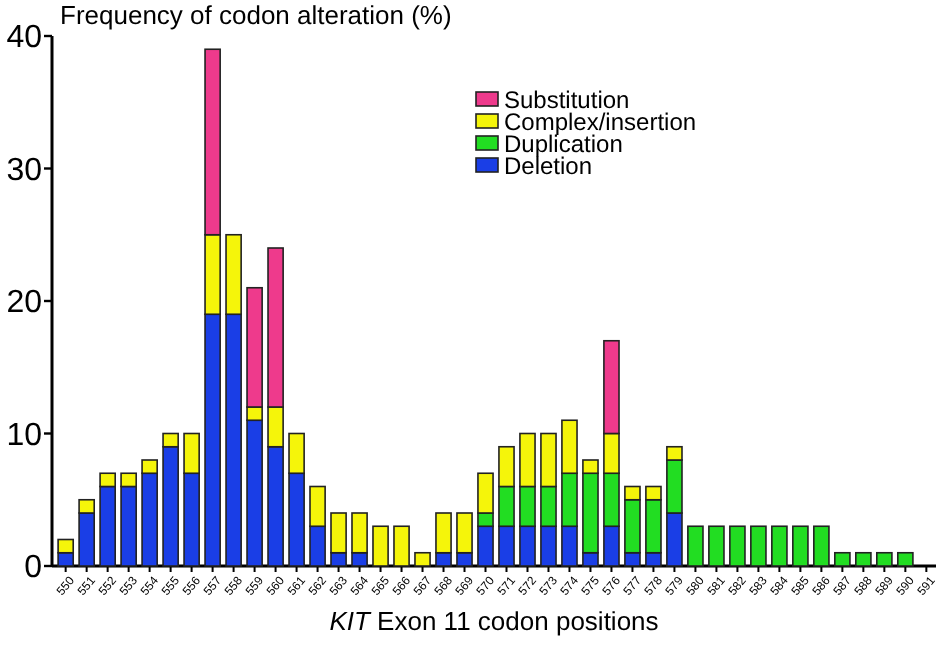 The image size is (948, 646). I want to click on y-axis-title: Frequency of codon alteration (%), so click(256, 15).